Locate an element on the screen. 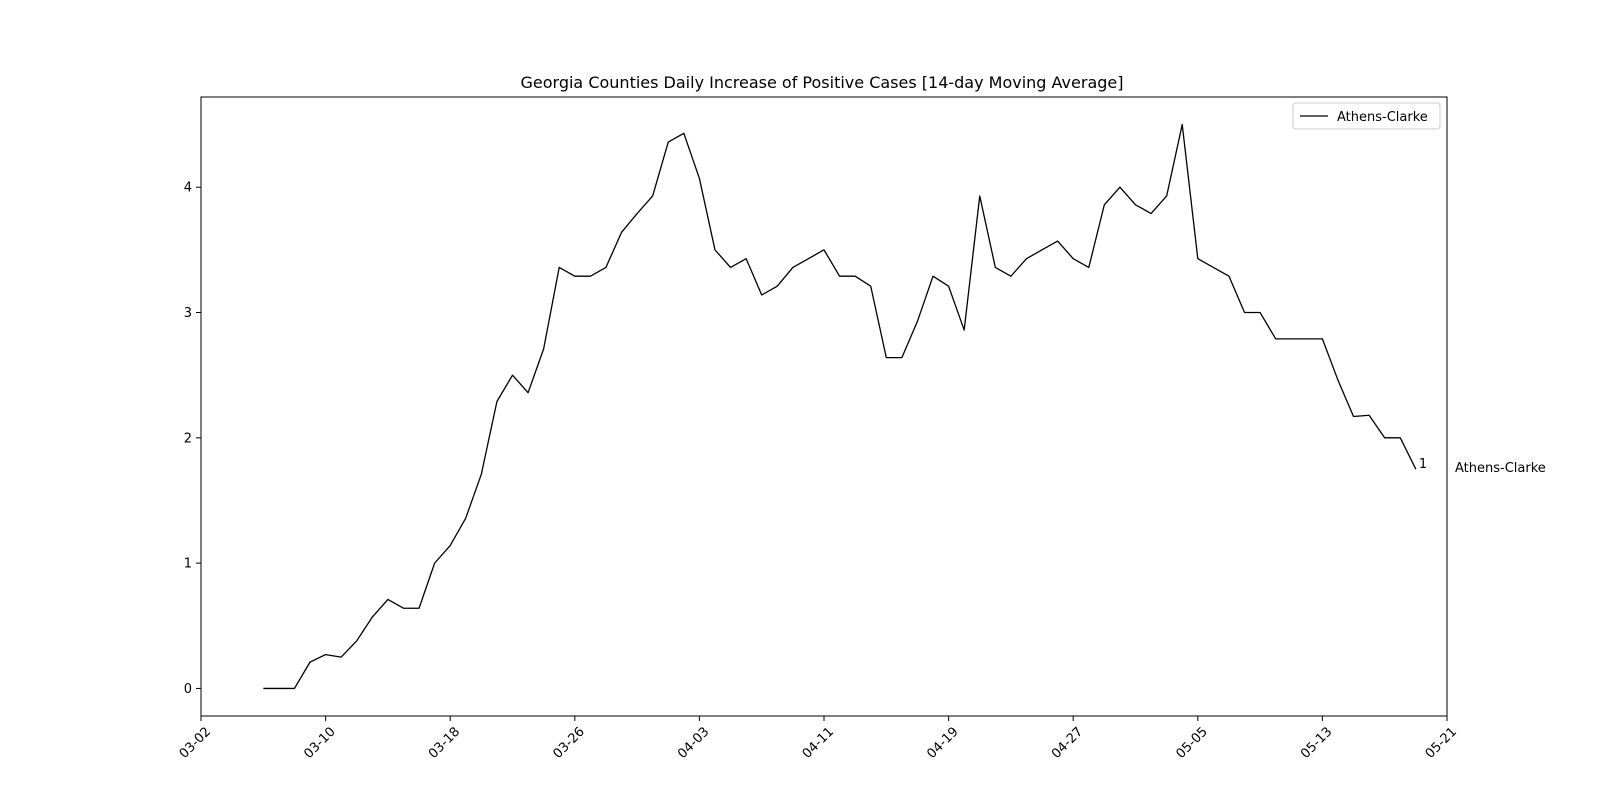  y-tick-label: 3 is located at coordinates (188, 313).